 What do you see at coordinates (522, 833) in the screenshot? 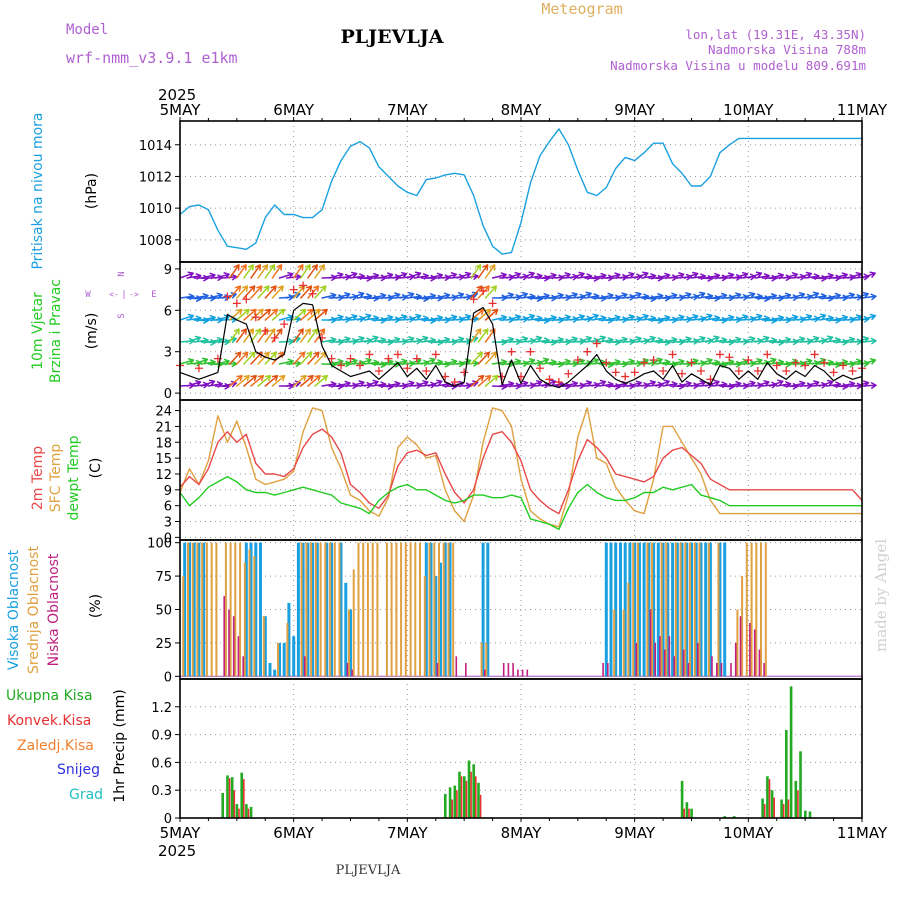
I see `x-tick-label-bottom: 8MAY` at bounding box center [522, 833].